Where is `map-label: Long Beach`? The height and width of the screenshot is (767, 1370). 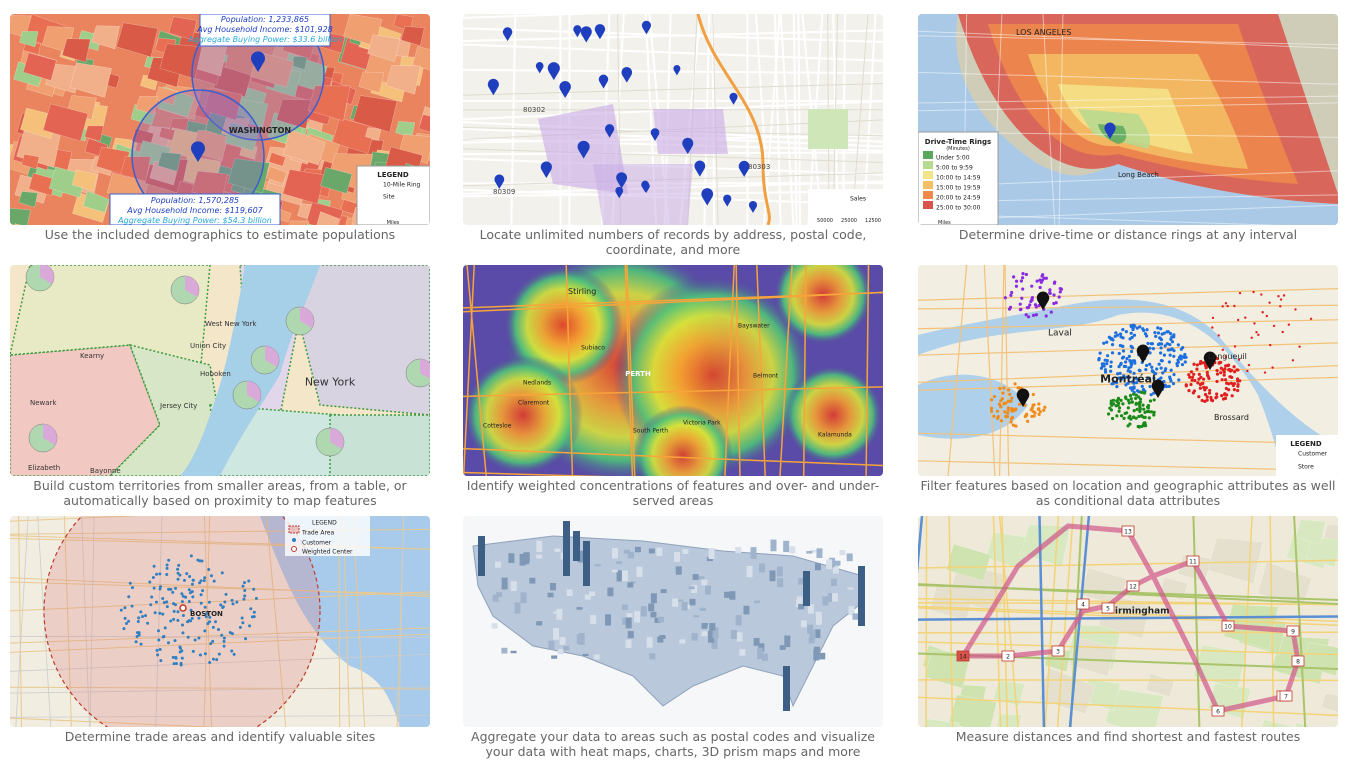 map-label: Long Beach is located at coordinates (1138, 175).